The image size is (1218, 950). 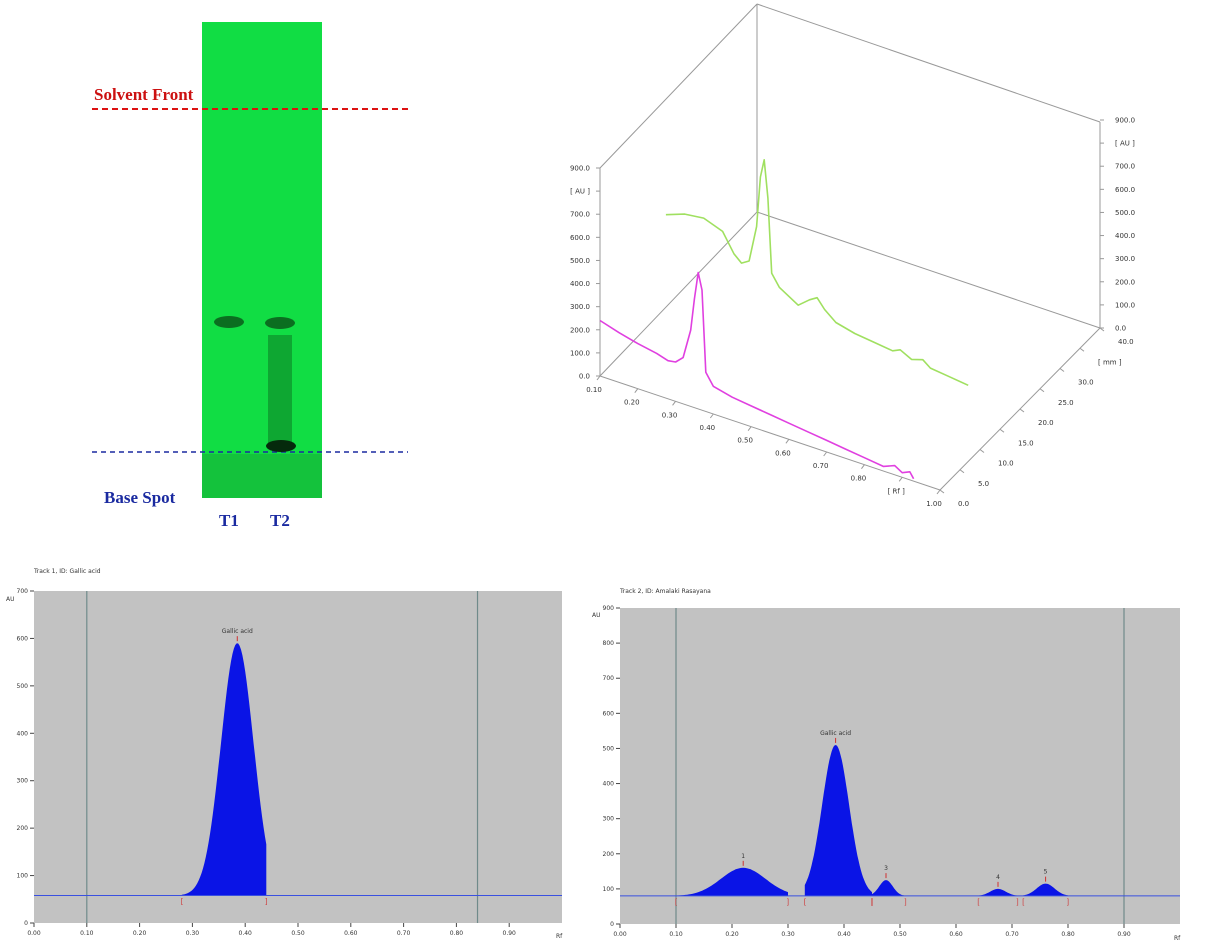 I want to click on y-tick-label: 200, so click(x=23, y=828).